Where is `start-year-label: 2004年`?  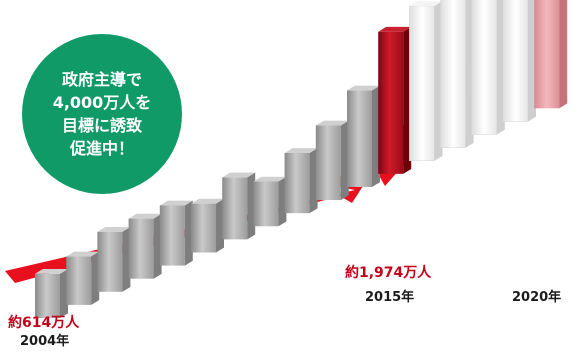
start-year-label: 2004年 is located at coordinates (45, 341).